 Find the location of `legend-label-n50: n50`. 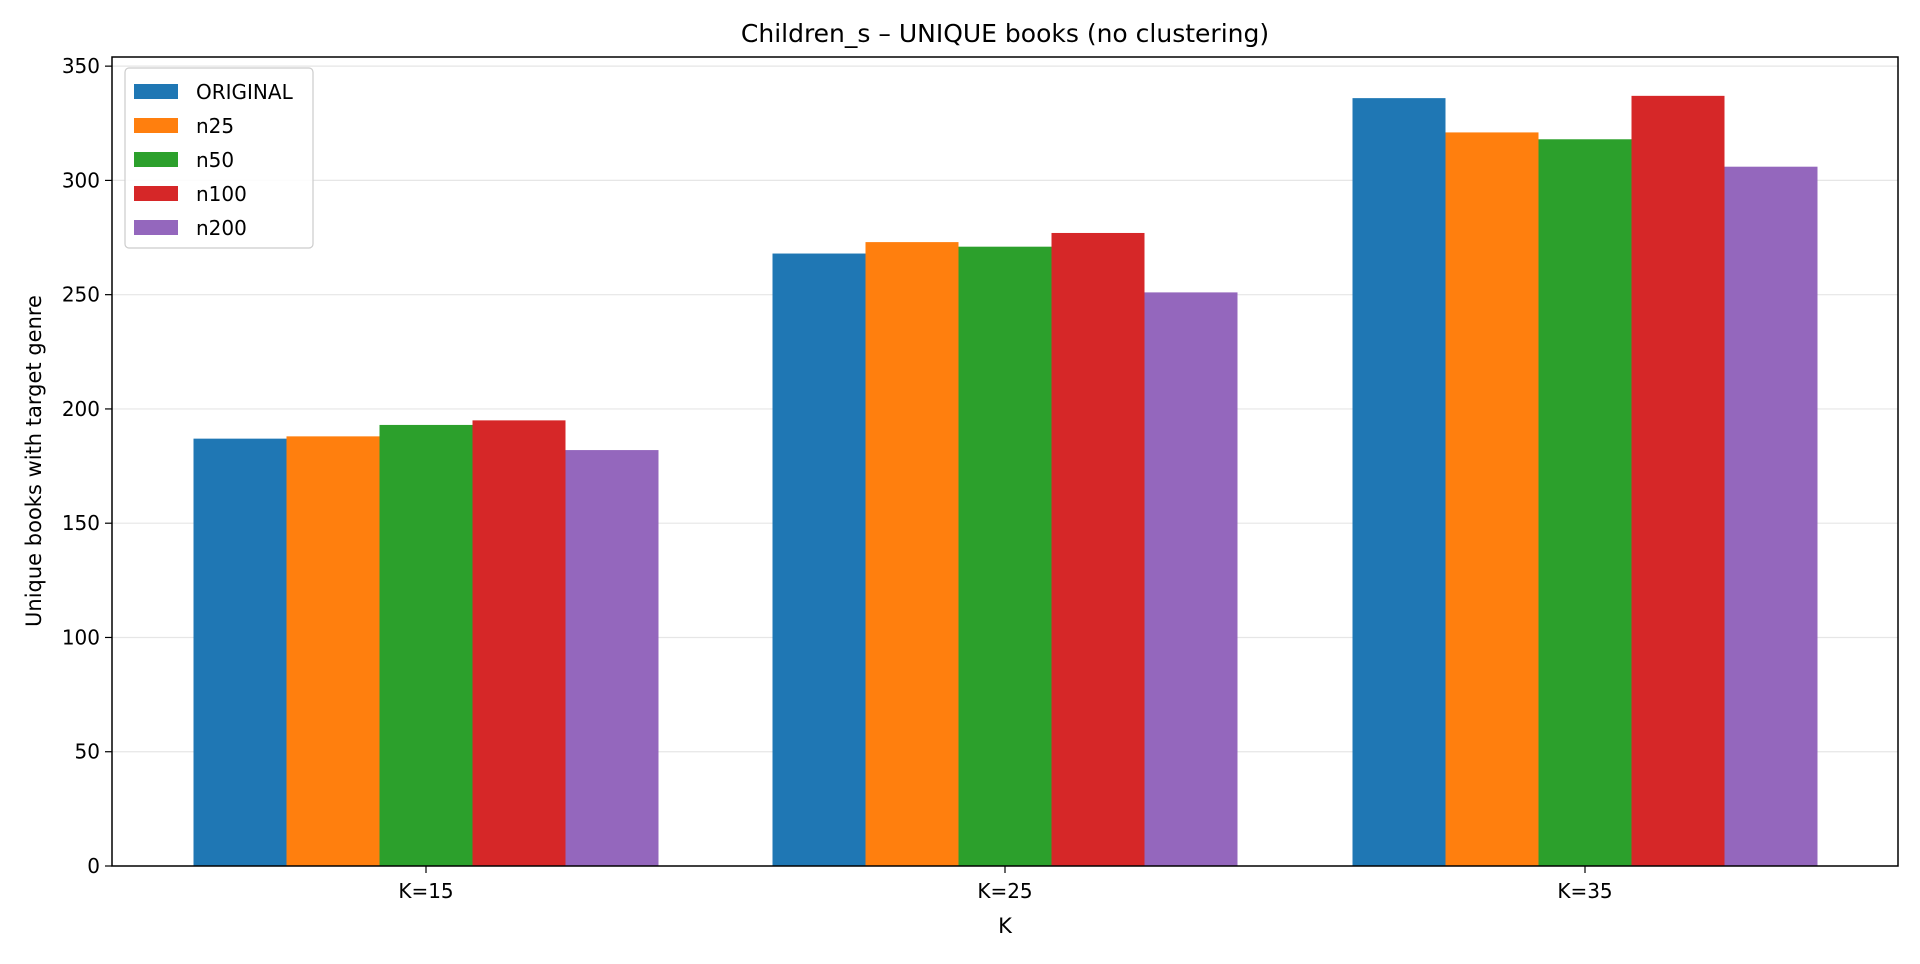

legend-label-n50: n50 is located at coordinates (215, 160).